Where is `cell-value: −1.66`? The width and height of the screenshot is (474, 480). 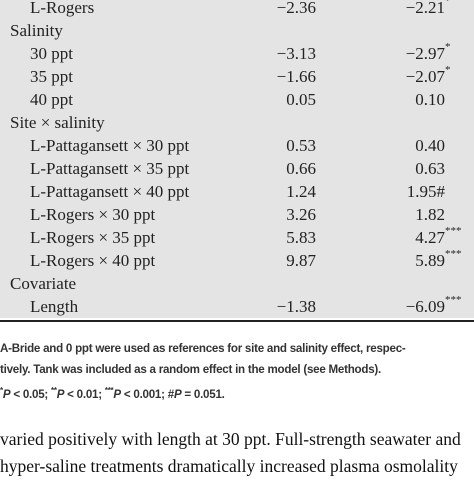 cell-value: −1.66 is located at coordinates (296, 76).